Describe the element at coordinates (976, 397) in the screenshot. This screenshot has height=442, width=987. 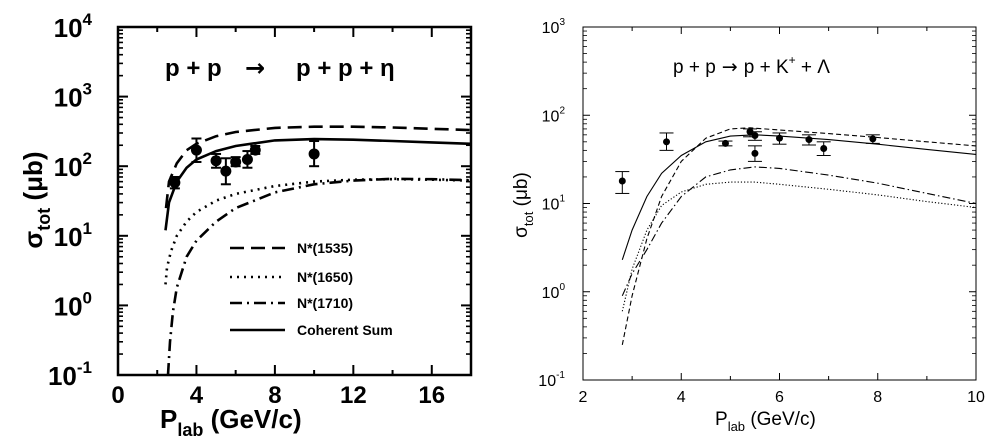
I see `x-tick-label: 10` at that location.